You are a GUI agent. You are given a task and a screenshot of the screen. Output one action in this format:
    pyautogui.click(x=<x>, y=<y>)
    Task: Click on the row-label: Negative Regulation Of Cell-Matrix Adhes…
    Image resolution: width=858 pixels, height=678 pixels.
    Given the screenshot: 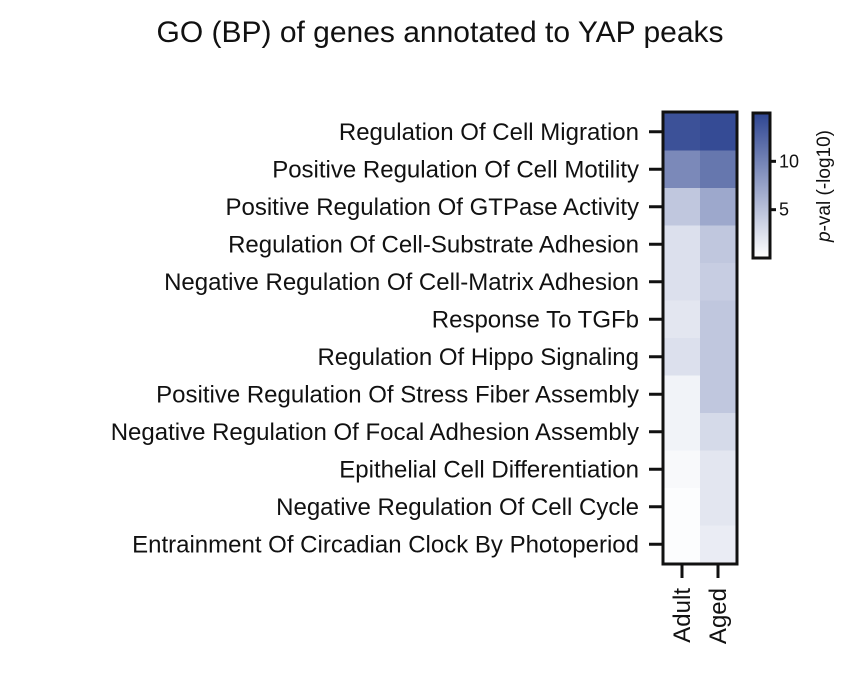 What is the action you would take?
    pyautogui.click(x=401, y=282)
    